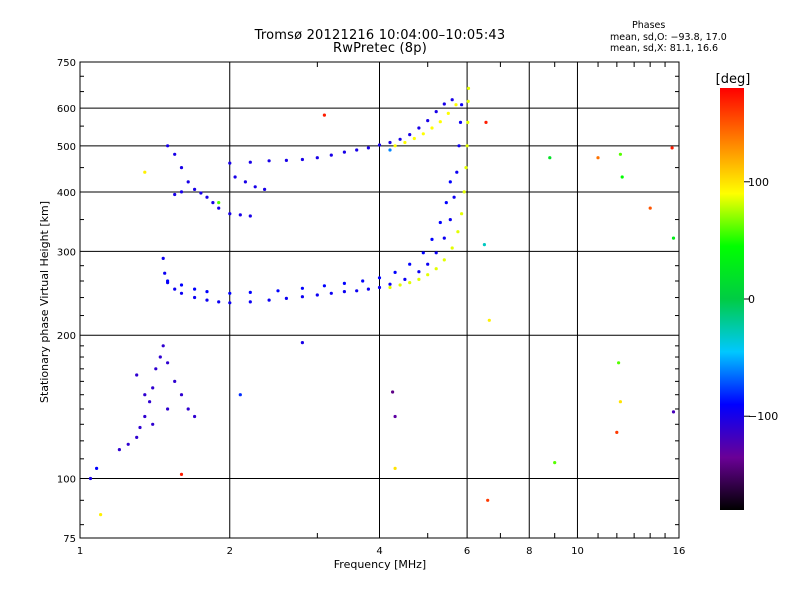 This screenshot has width=800, height=600. What do you see at coordinates (761, 299) in the screenshot?
I see `colorbar-ticks: 100 0 −100` at bounding box center [761, 299].